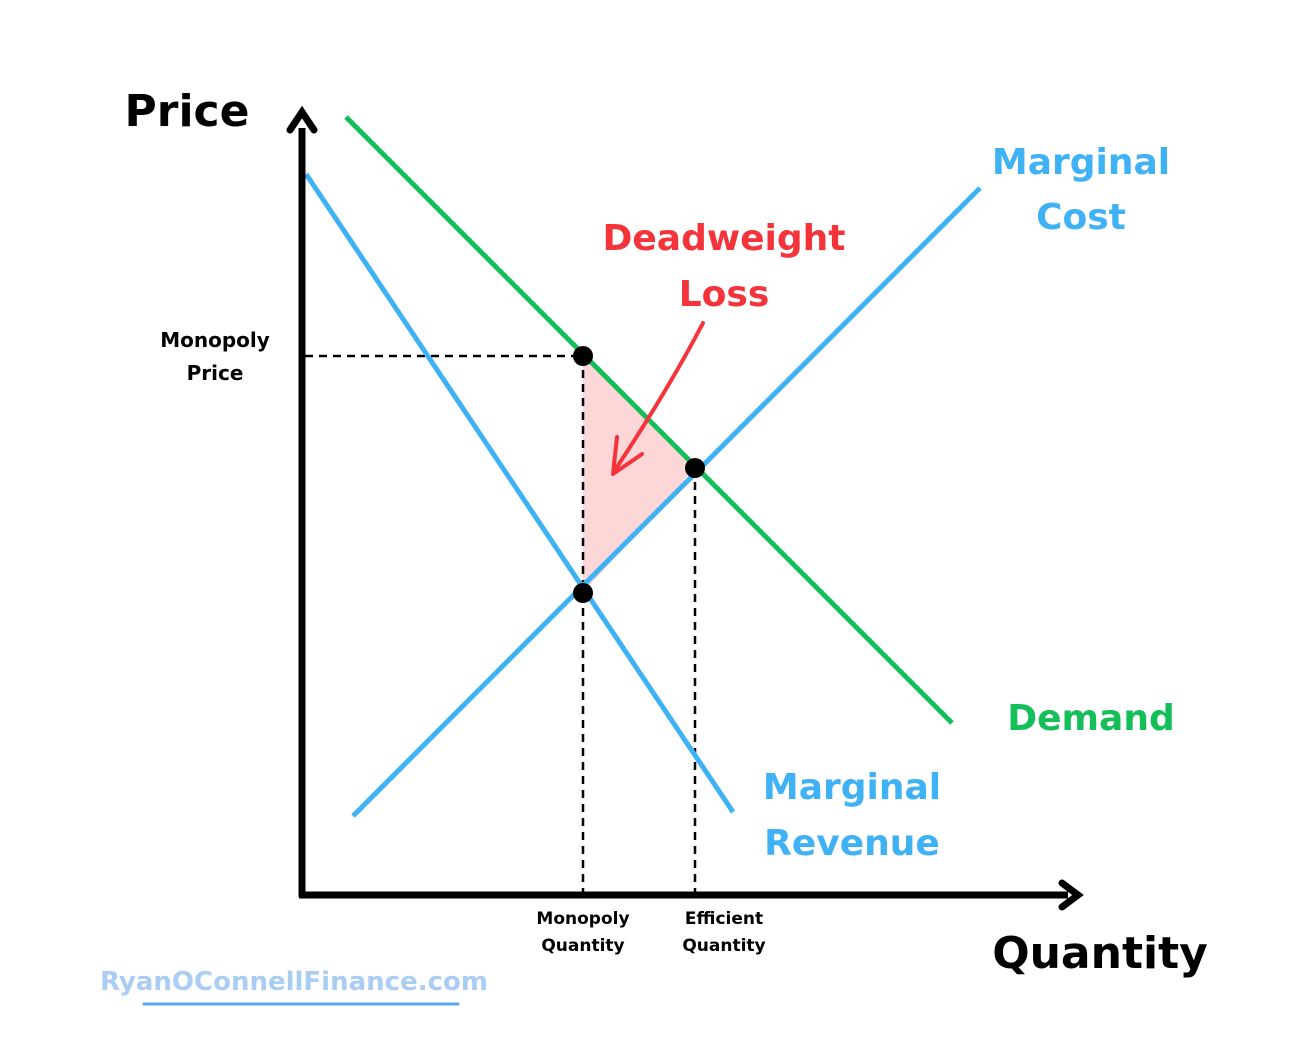  I want to click on deadweight-loss-label-line2: Loss, so click(724, 294).